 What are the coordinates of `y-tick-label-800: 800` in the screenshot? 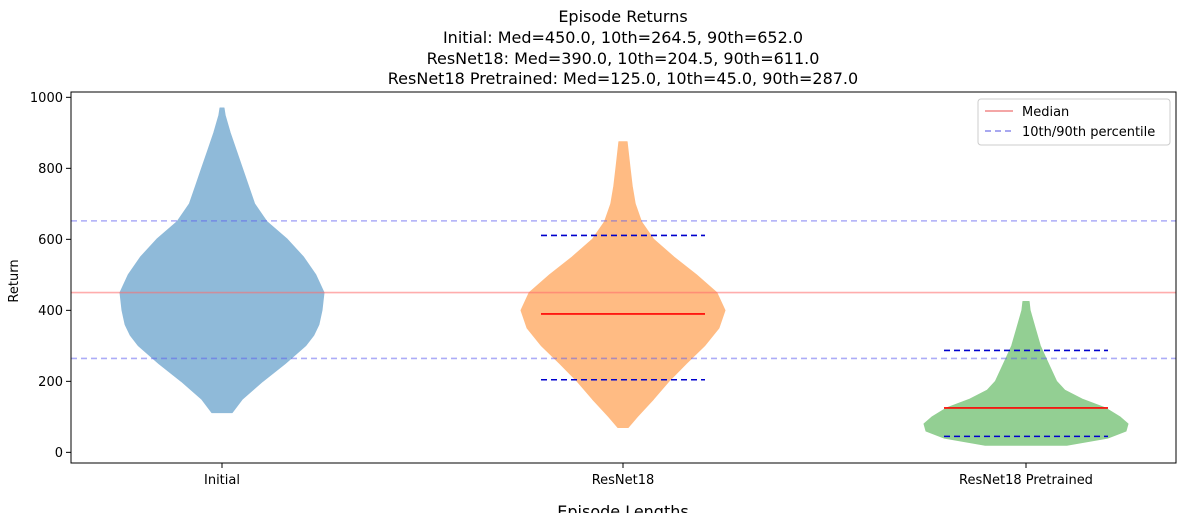 It's located at (50, 169).